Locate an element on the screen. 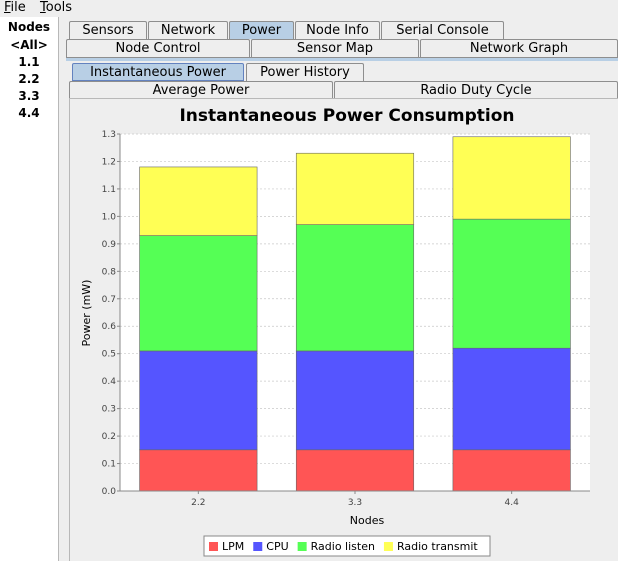 This screenshot has width=618, height=561. bar-4-4-radio-transmit is located at coordinates (511, 178).